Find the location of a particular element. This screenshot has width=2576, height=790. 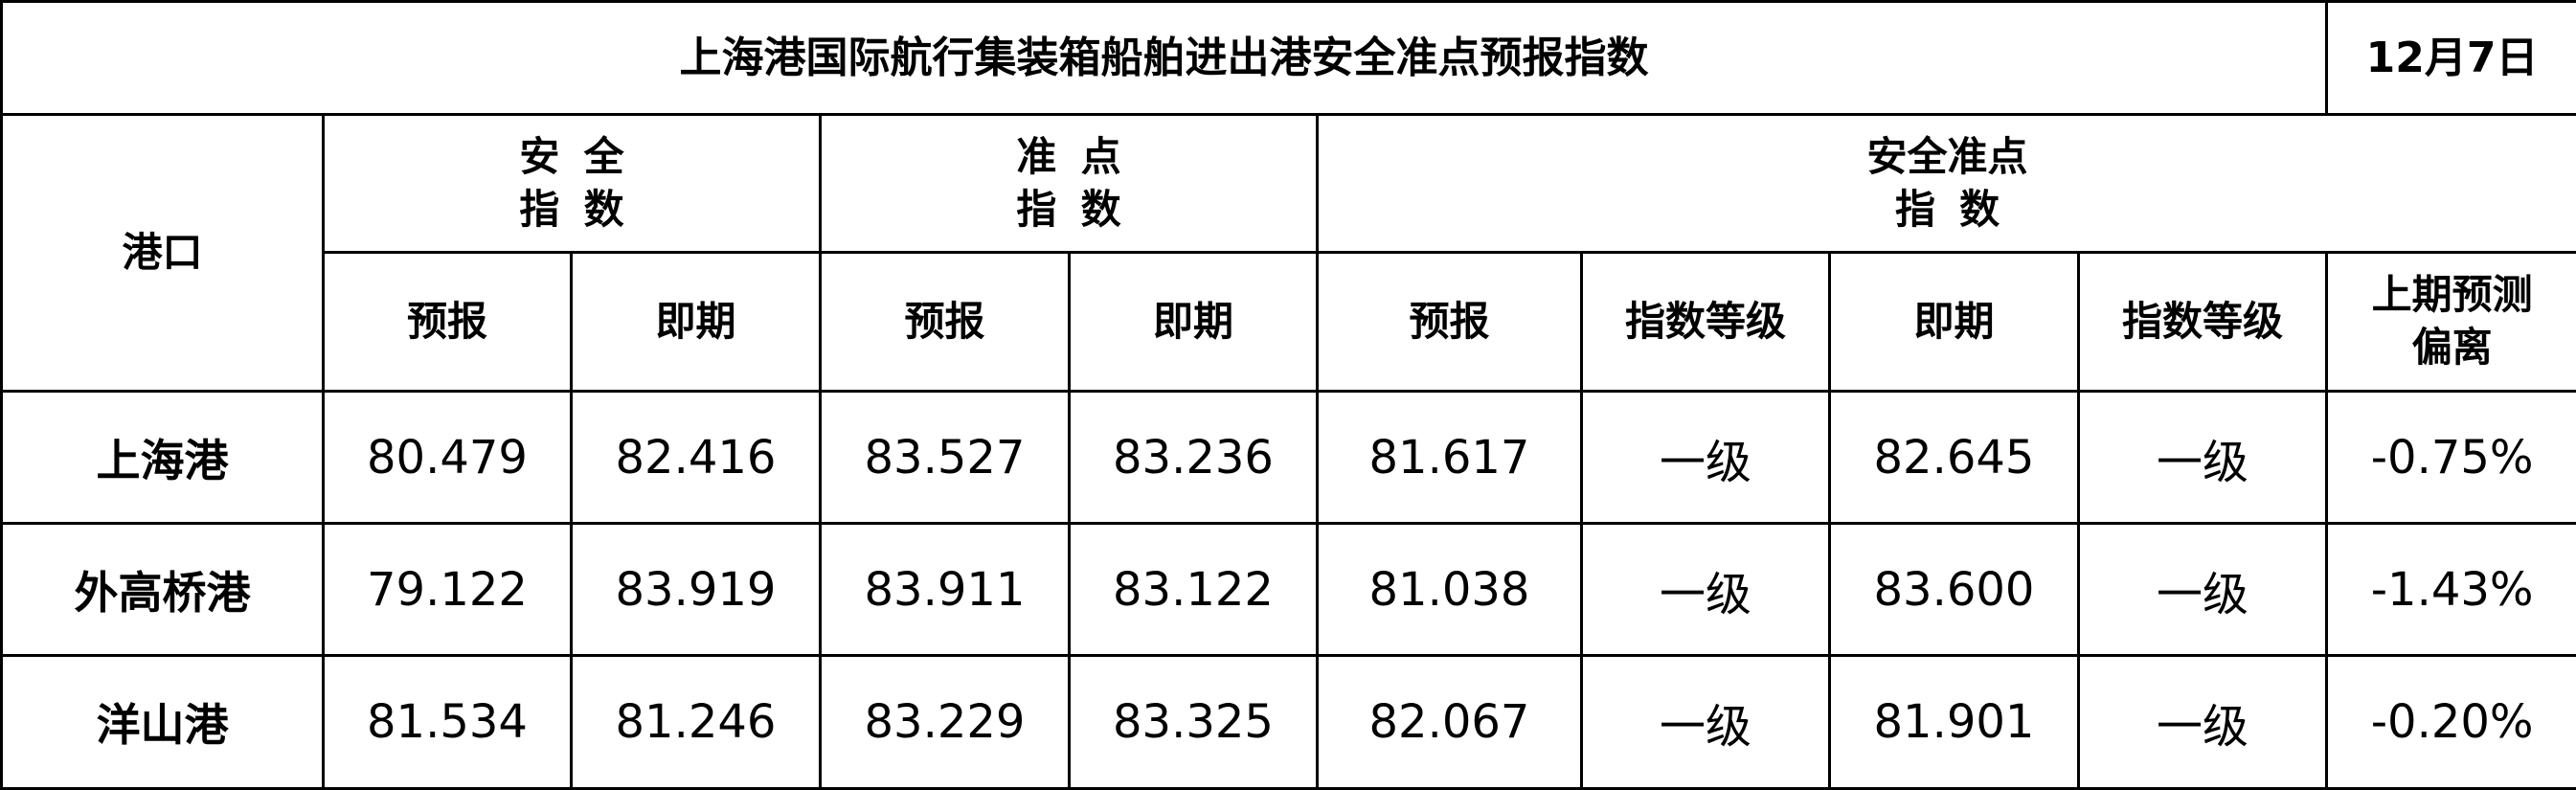

cell: 83.919 is located at coordinates (696, 590).